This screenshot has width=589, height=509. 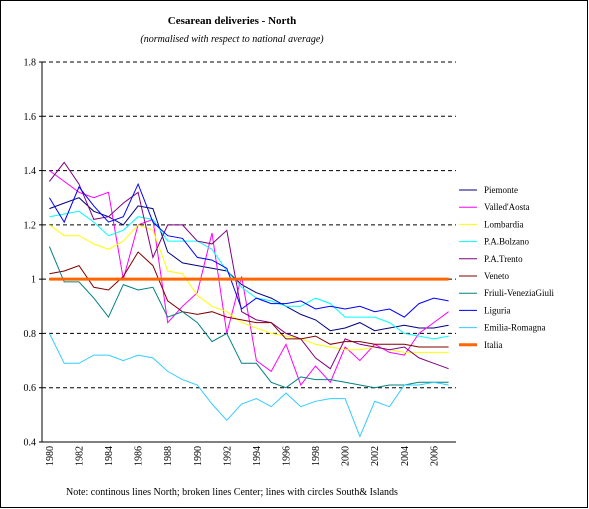 What do you see at coordinates (496, 276) in the screenshot?
I see `legend-label: Veneto` at bounding box center [496, 276].